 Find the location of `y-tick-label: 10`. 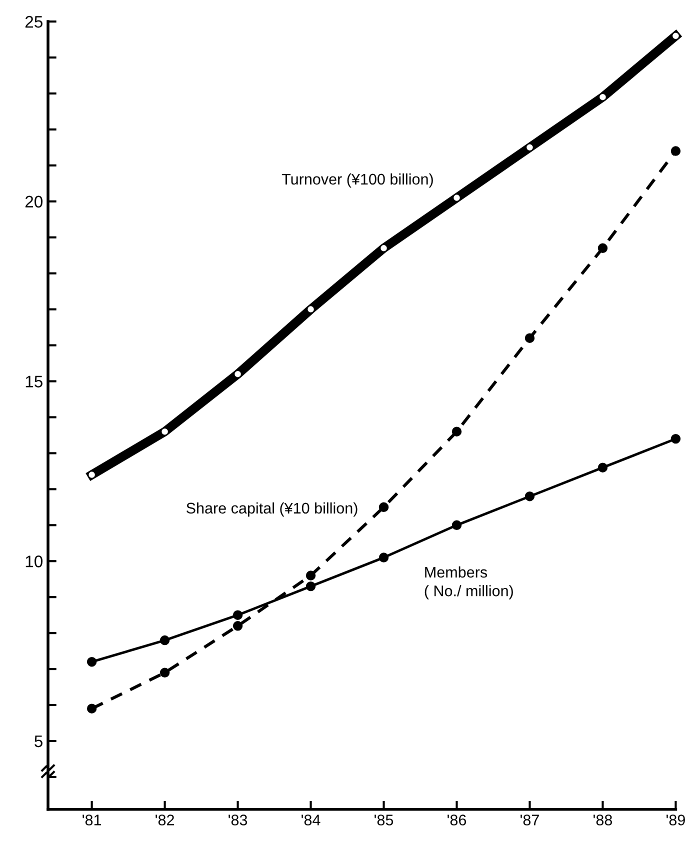

y-tick-label: 10 is located at coordinates (34, 562).